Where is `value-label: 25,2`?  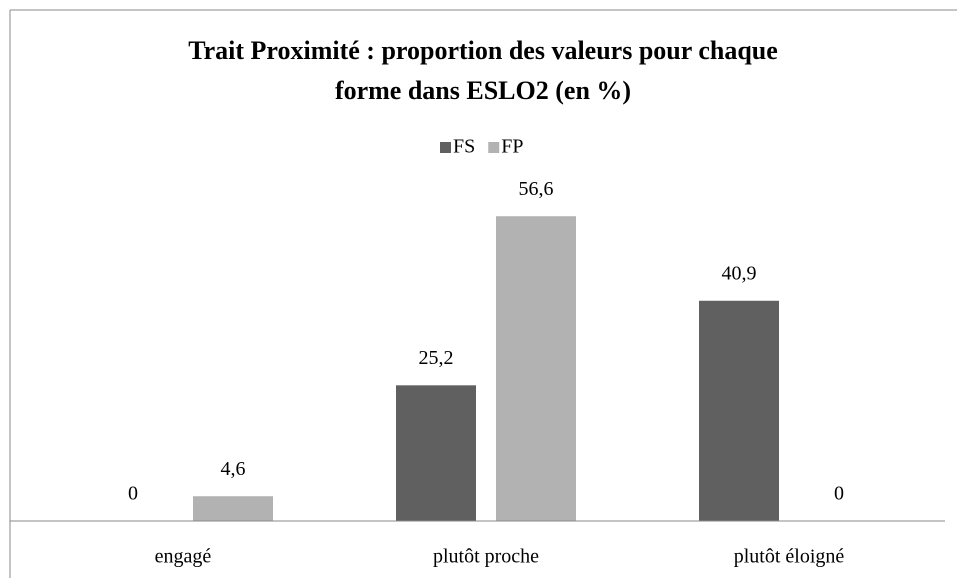
value-label: 25,2 is located at coordinates (436, 358).